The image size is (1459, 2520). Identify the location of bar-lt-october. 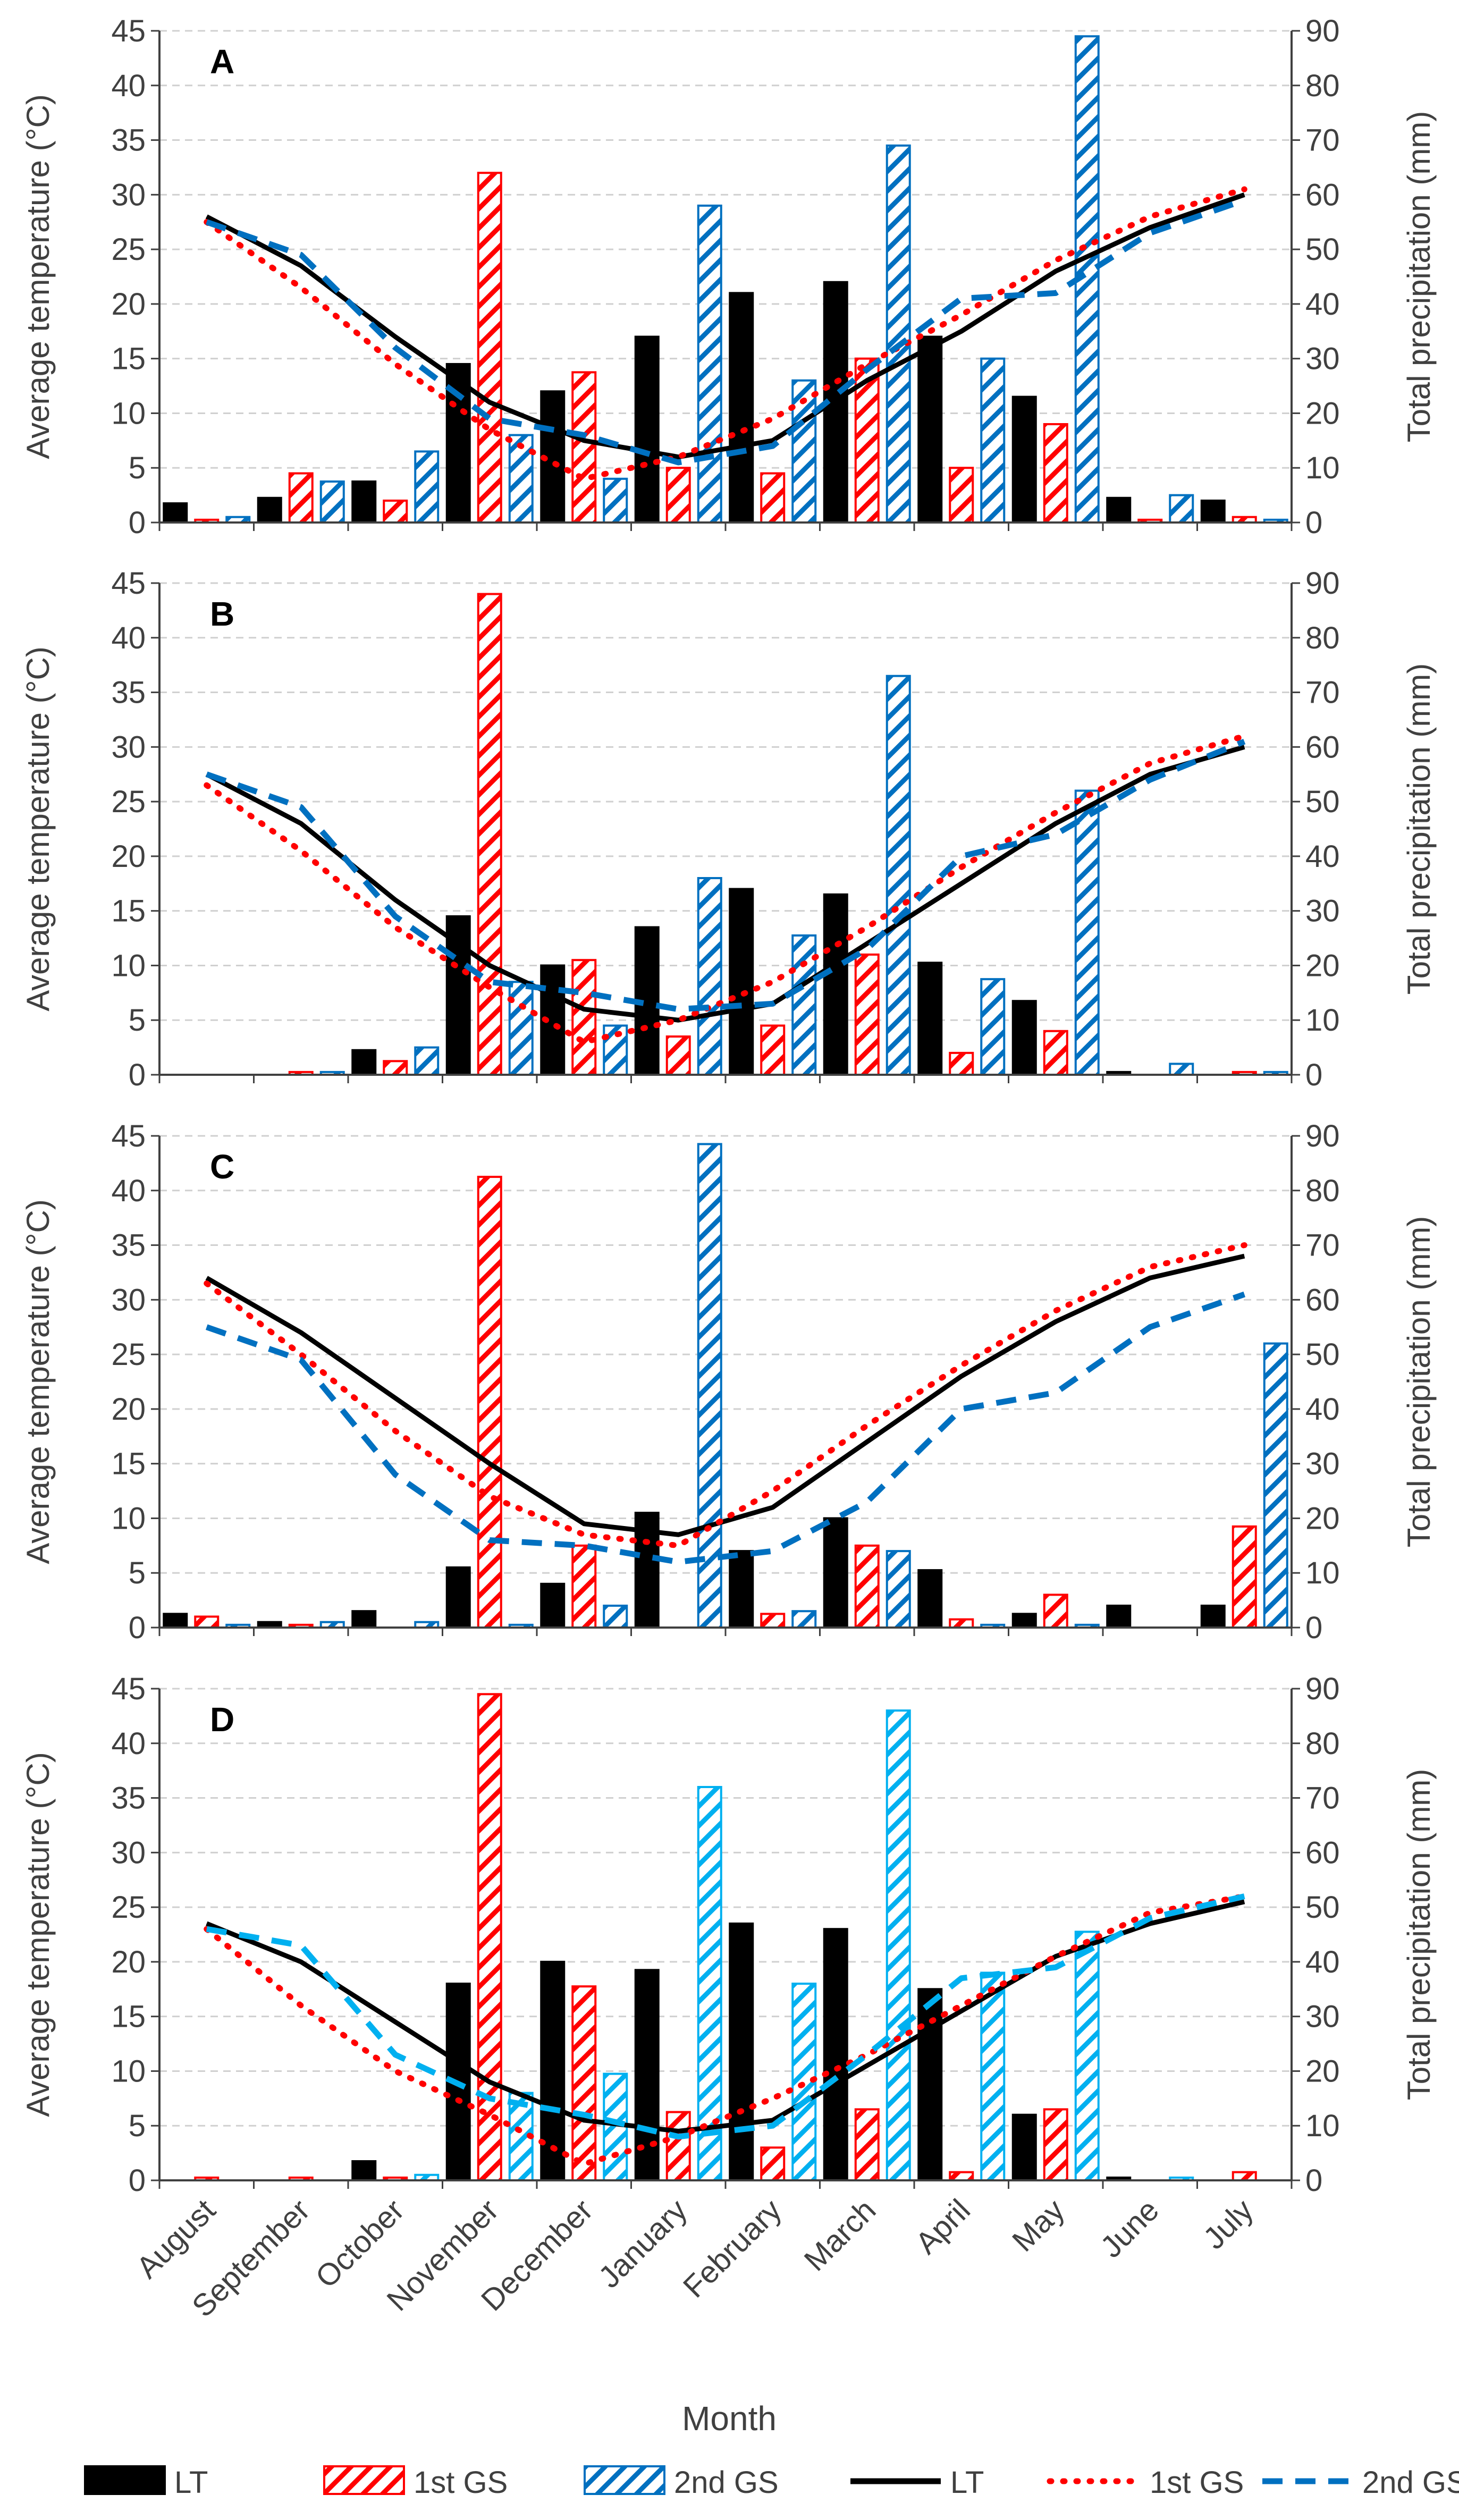
(364, 1062).